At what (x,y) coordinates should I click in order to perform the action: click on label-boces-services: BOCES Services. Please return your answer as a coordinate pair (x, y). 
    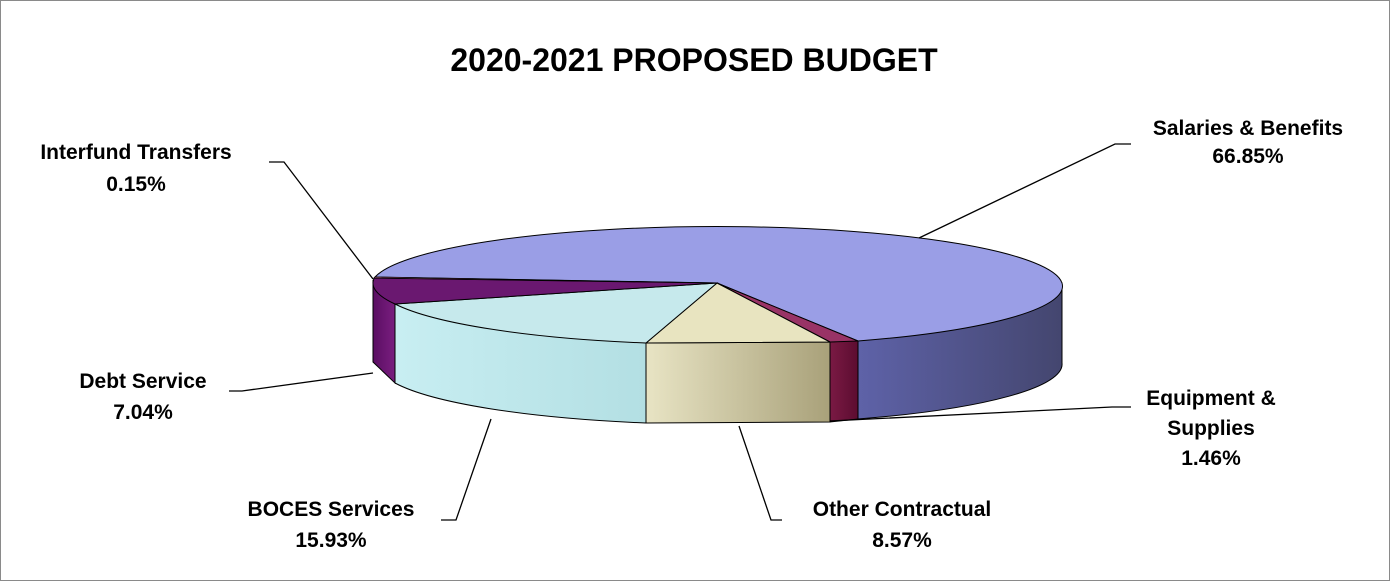
    Looking at the image, I should click on (331, 509).